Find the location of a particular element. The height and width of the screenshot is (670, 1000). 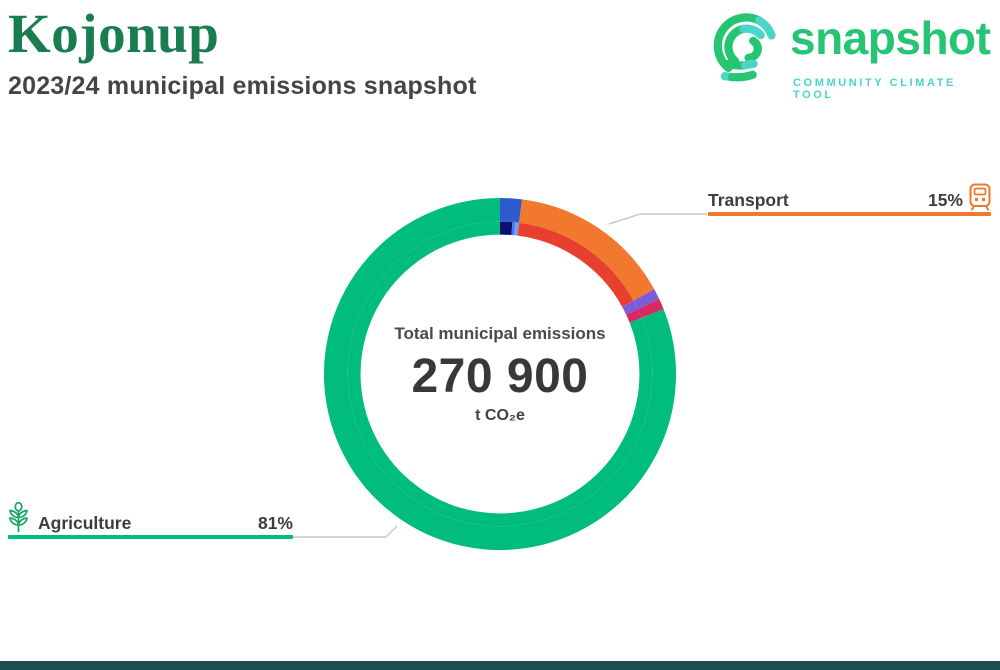

donut-inner-segment-00bd7e is located at coordinates (500, 374).